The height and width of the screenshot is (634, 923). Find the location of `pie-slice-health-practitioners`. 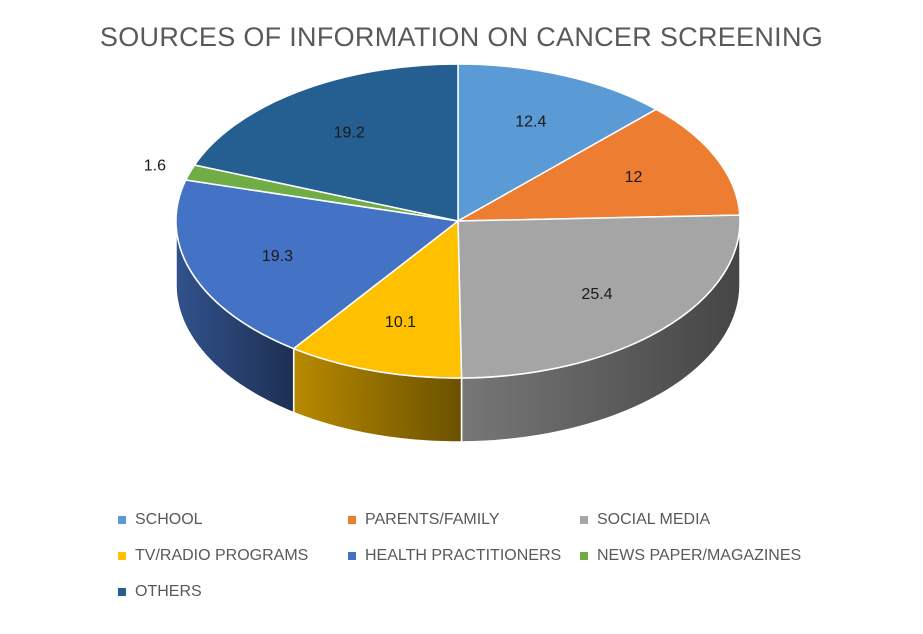

pie-slice-health-practitioners is located at coordinates (317, 264).